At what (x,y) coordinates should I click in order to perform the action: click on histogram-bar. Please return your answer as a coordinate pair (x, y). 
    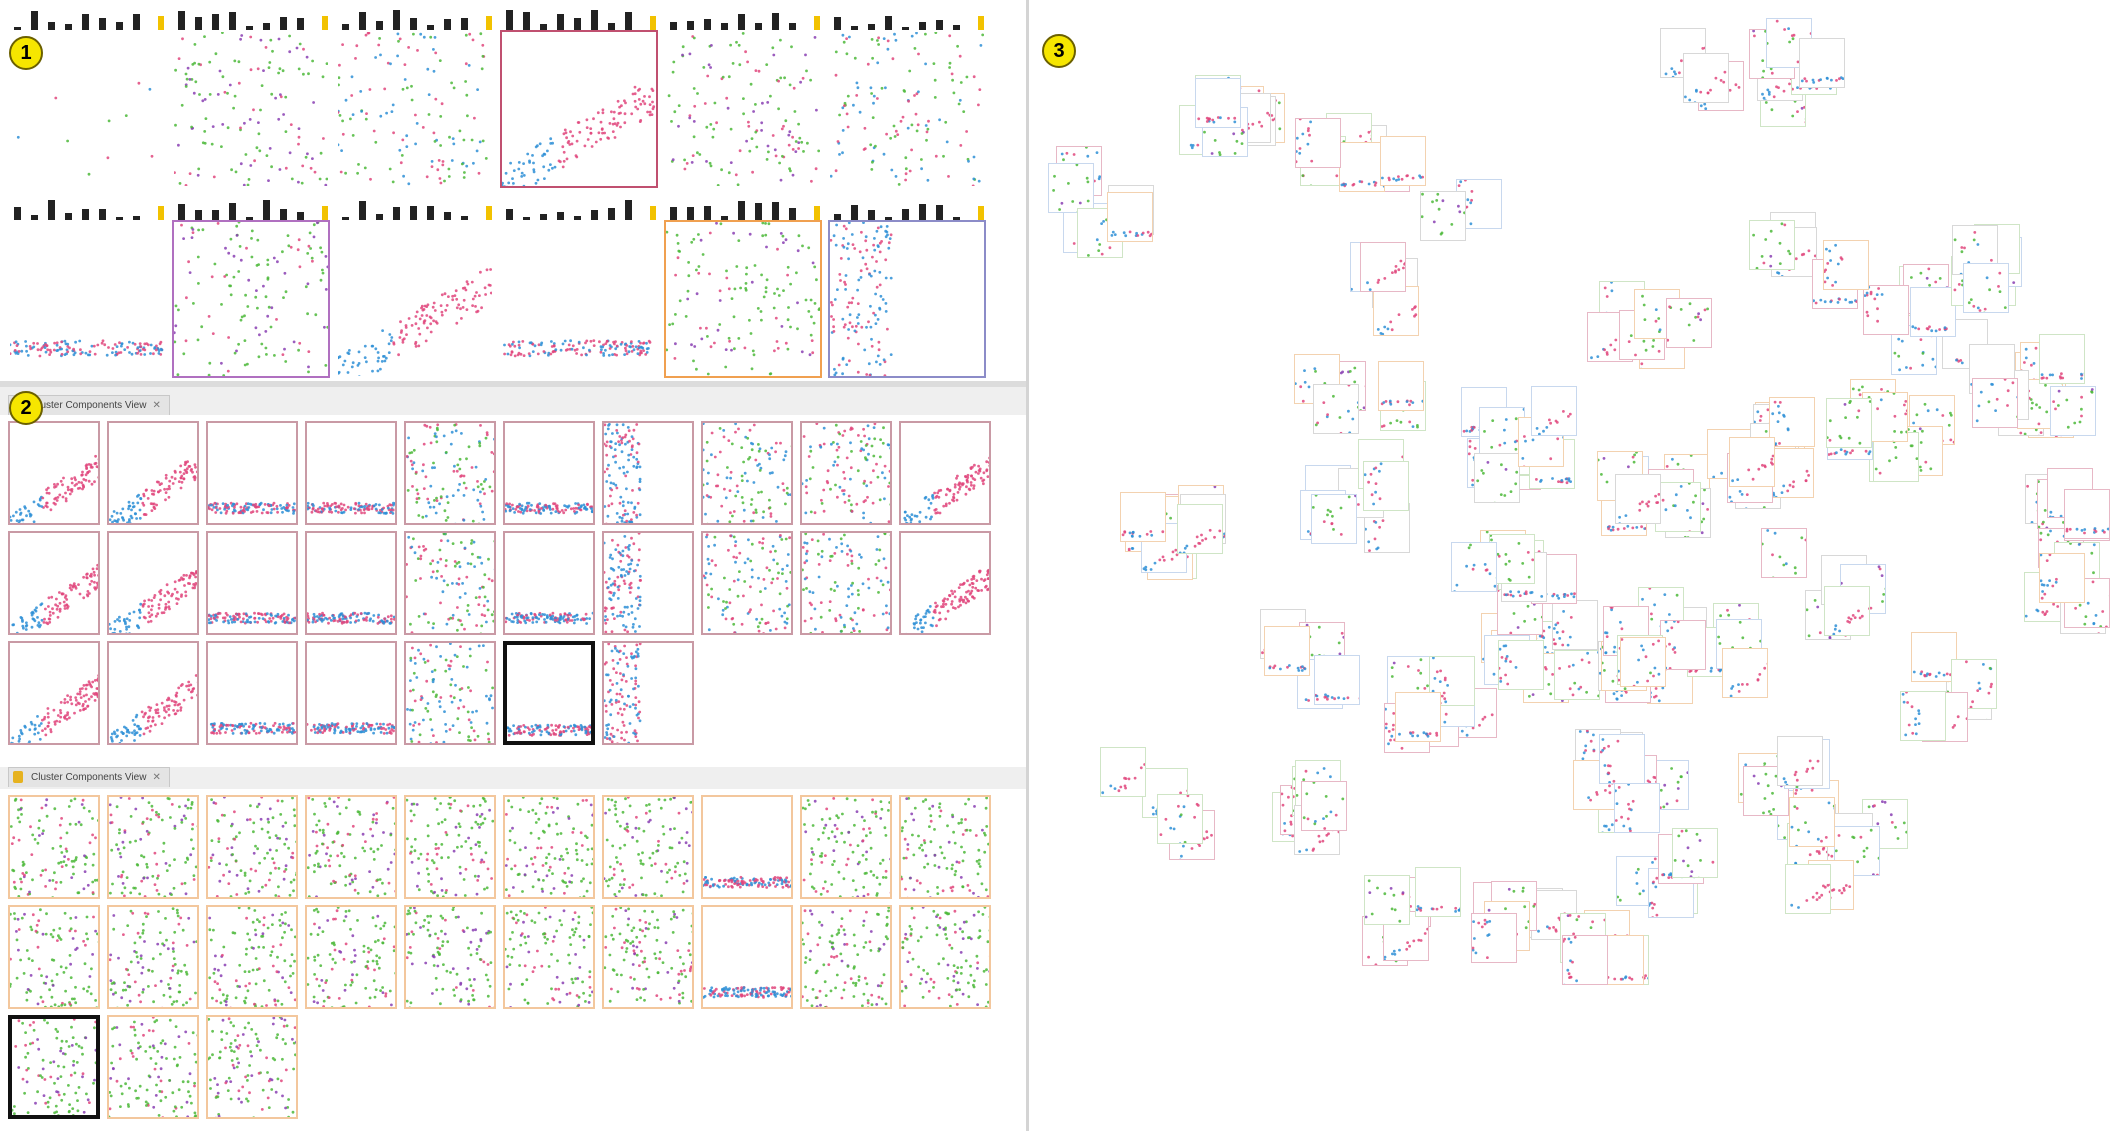
    Looking at the image, I should click on (724, 26).